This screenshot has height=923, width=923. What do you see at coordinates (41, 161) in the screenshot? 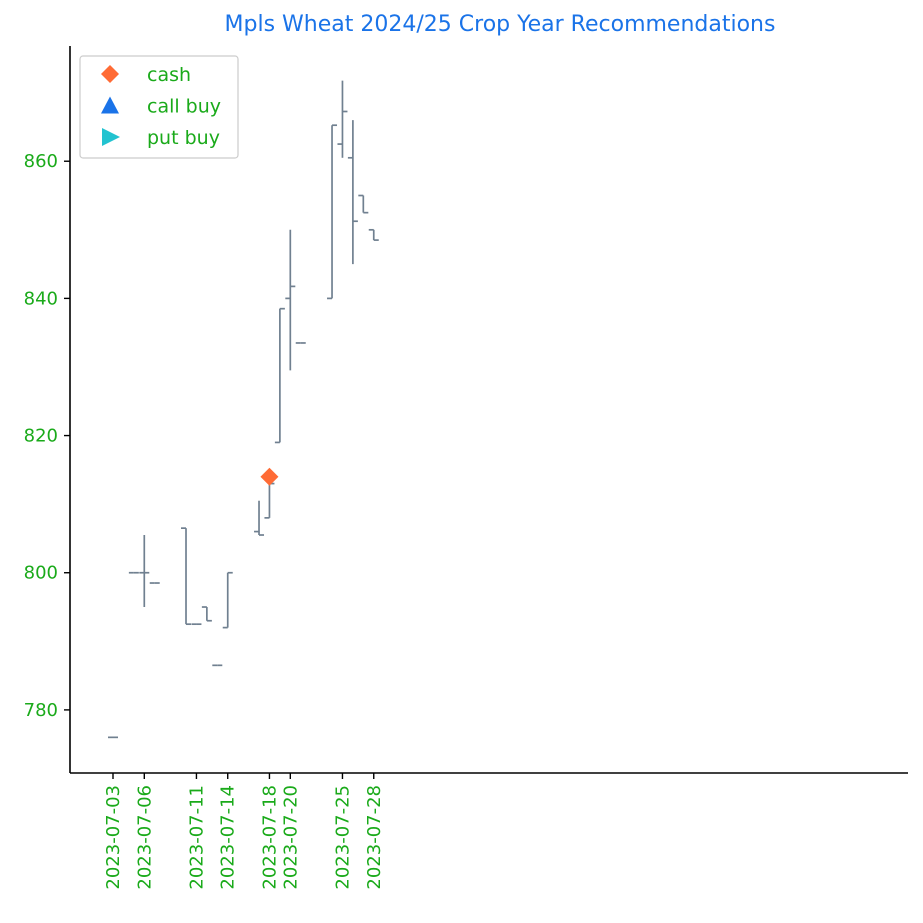
I see `y-tick-label: 860` at bounding box center [41, 161].